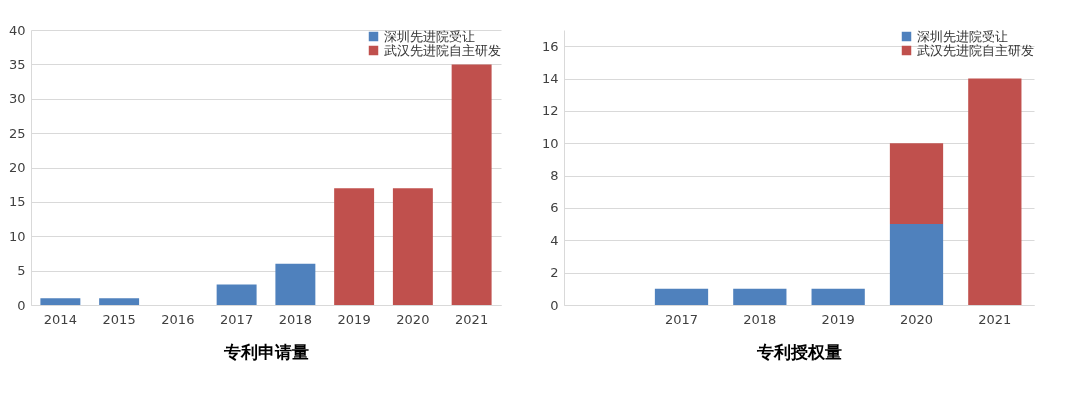 The height and width of the screenshot is (394, 1080). What do you see at coordinates (21, 271) in the screenshot?
I see `y-tick-label: 5` at bounding box center [21, 271].